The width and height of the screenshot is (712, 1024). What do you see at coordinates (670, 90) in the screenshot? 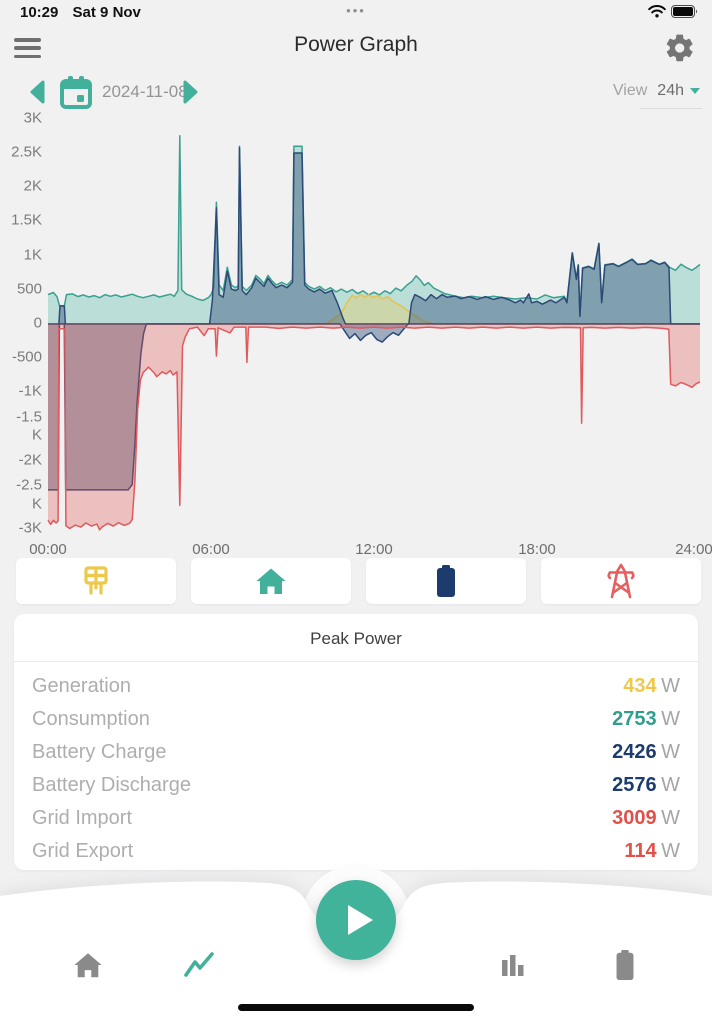
I see `view-range-value: 24h` at bounding box center [670, 90].